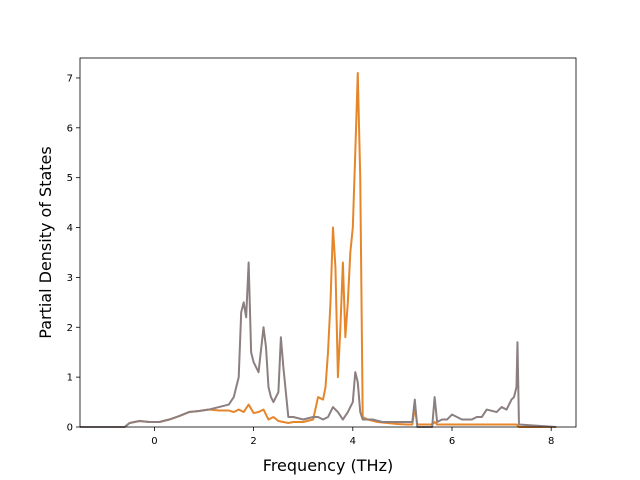 The height and width of the screenshot is (480, 640). I want to click on y-tick-label: 2, so click(70, 328).